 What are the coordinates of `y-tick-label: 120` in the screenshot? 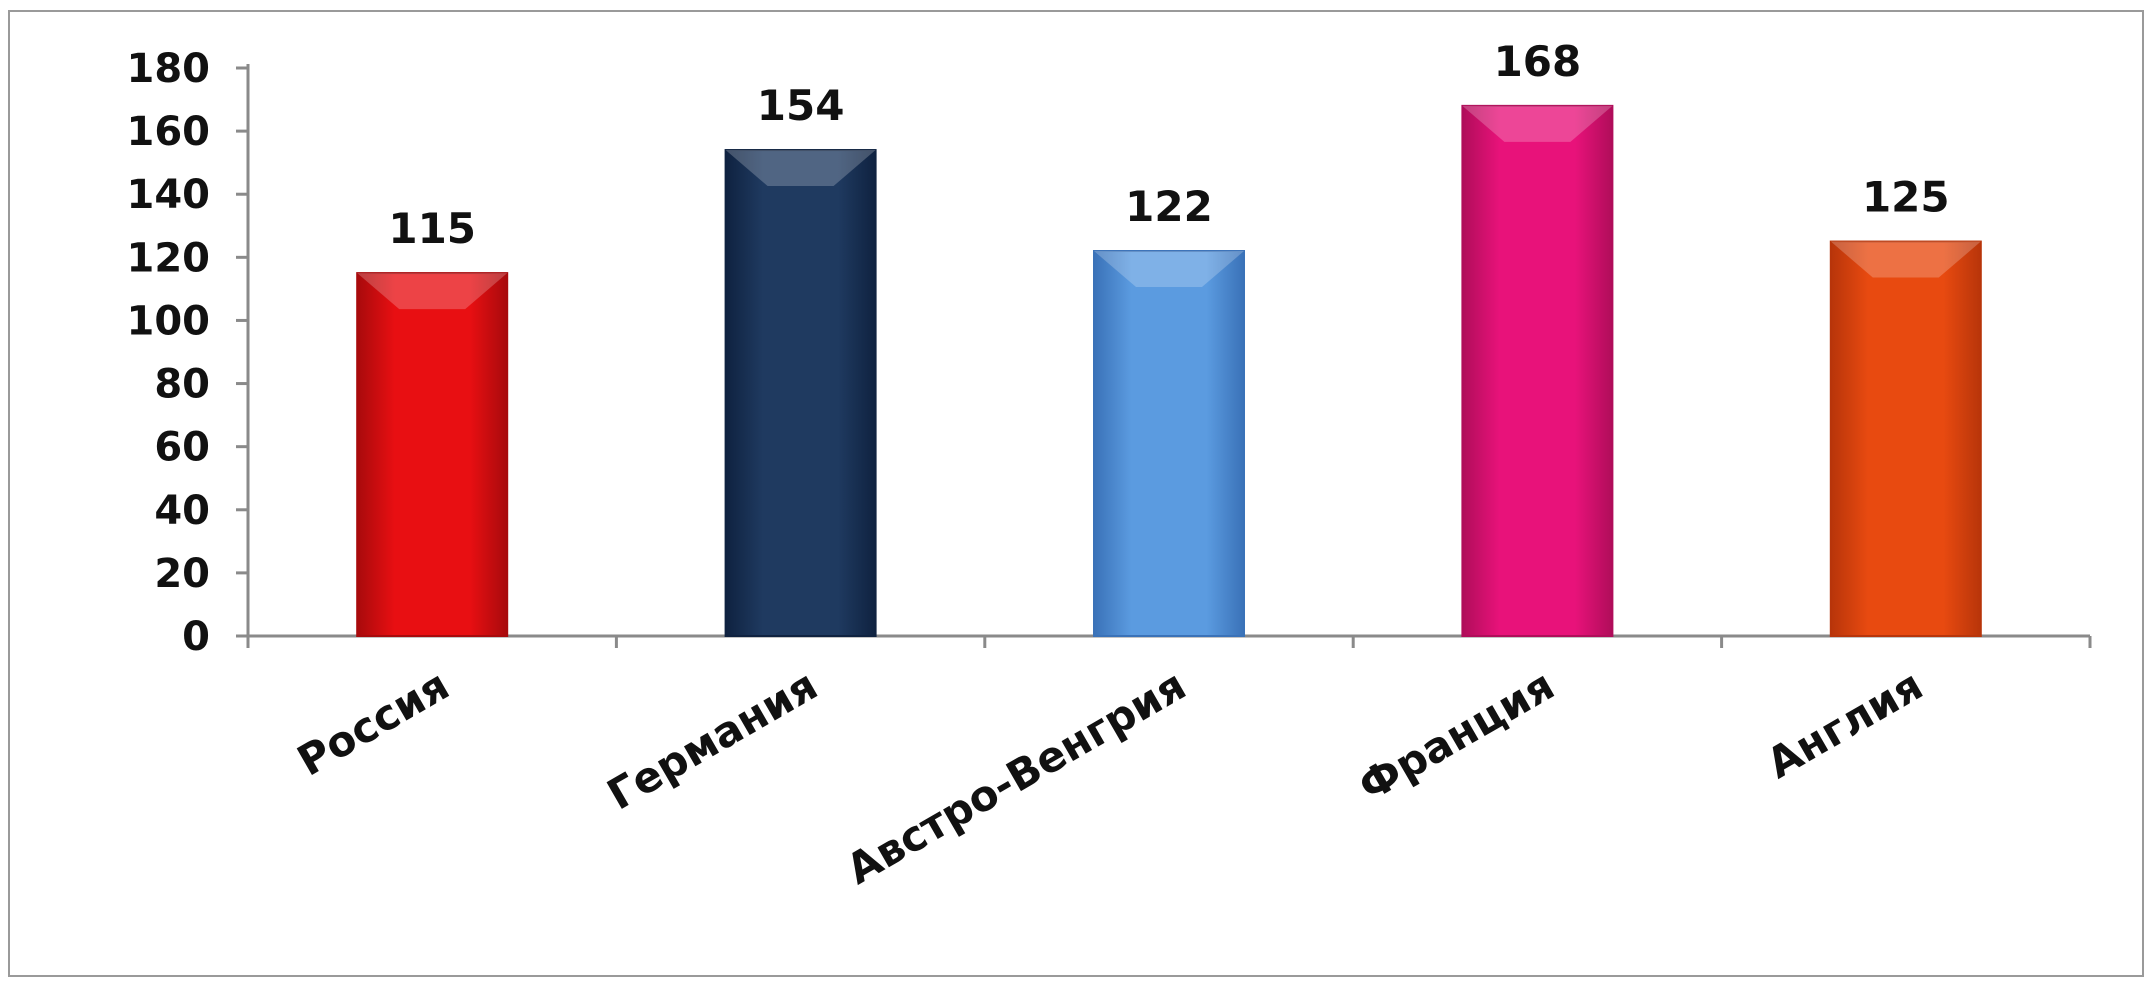 It's located at (169, 258).